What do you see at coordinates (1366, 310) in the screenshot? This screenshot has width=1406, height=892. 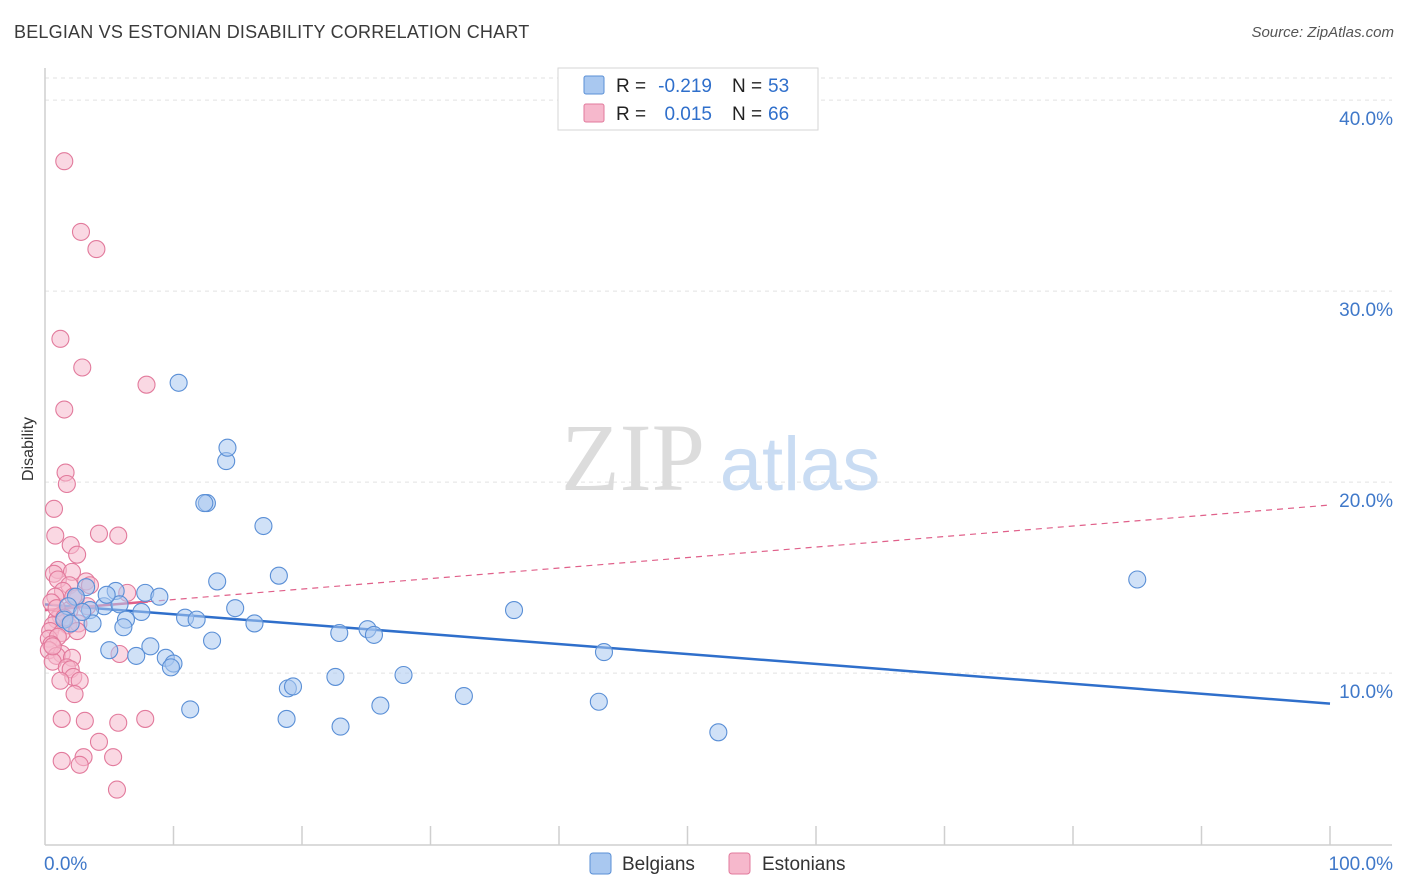 I see `y-tick-label: 30.0%` at bounding box center [1366, 310].